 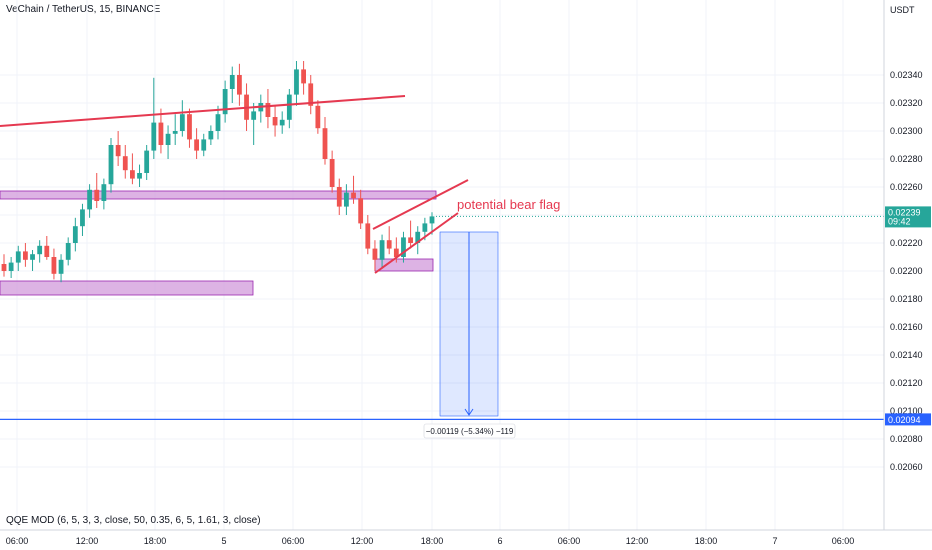 I want to click on price-tick: 0.02060, so click(x=906, y=467).